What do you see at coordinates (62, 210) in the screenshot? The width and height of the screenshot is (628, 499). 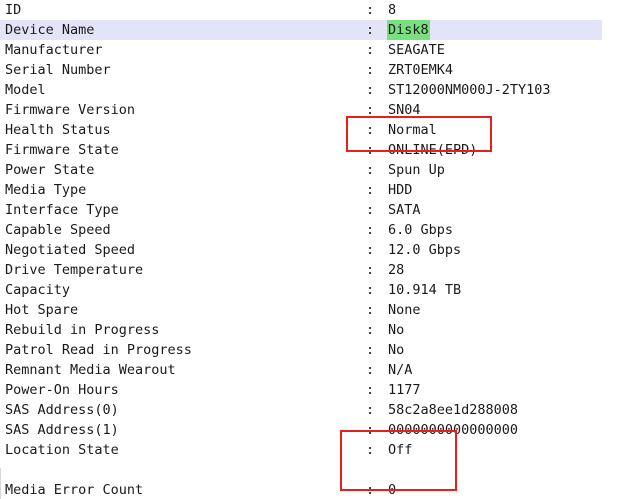 I see `property-label: Interface Type` at bounding box center [62, 210].